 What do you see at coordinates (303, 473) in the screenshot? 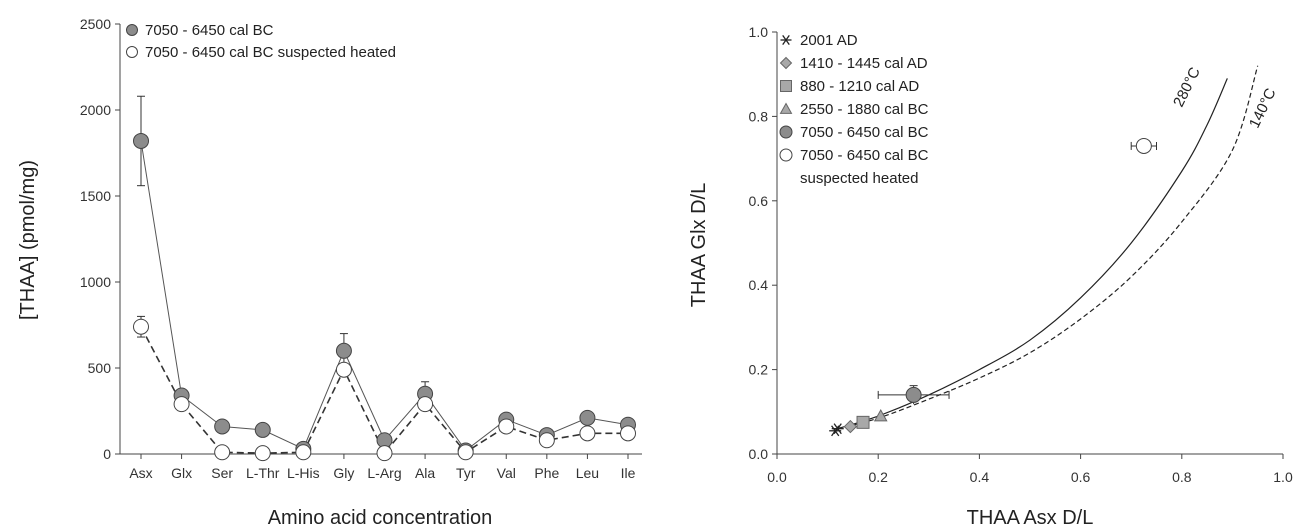
I see `left-x-tick-label: L-His` at bounding box center [303, 473].